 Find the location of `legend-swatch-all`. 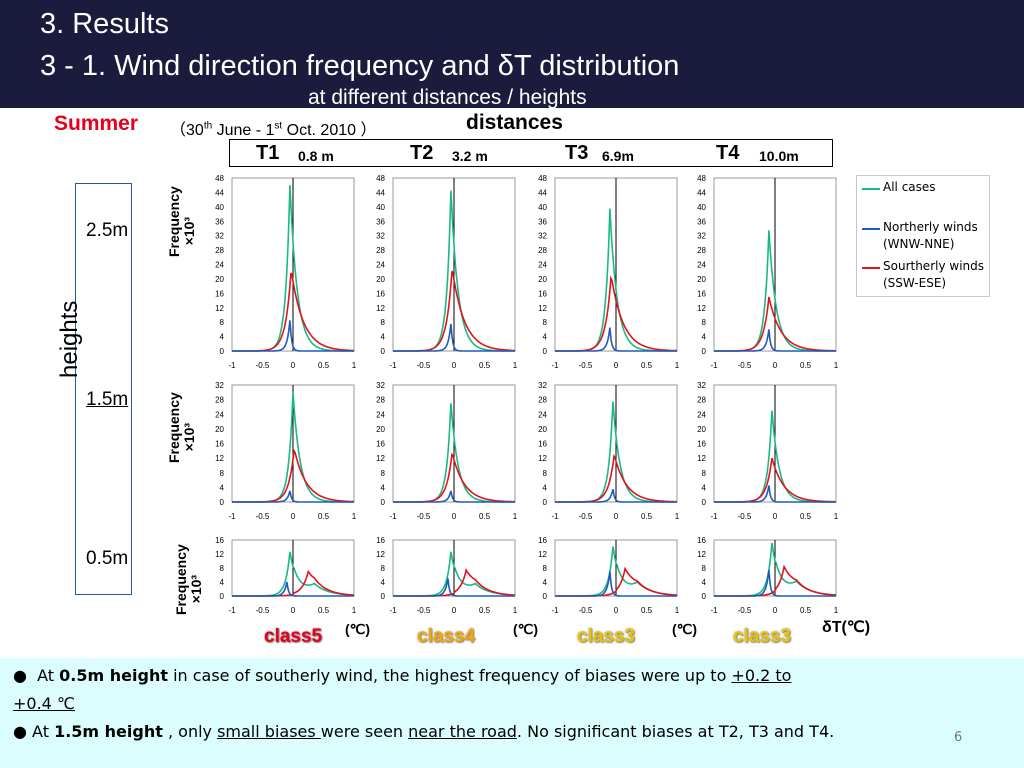

legend-swatch-all is located at coordinates (871, 189).